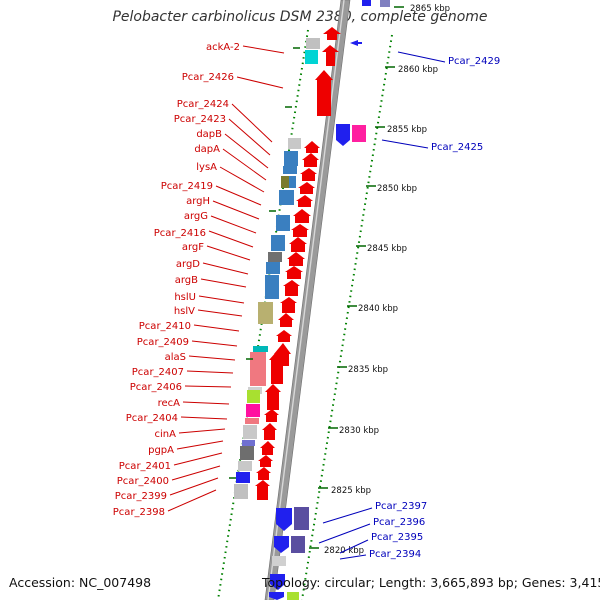  I want to click on gene-label-Pcar_2416: Pcar_2416, so click(180, 233).